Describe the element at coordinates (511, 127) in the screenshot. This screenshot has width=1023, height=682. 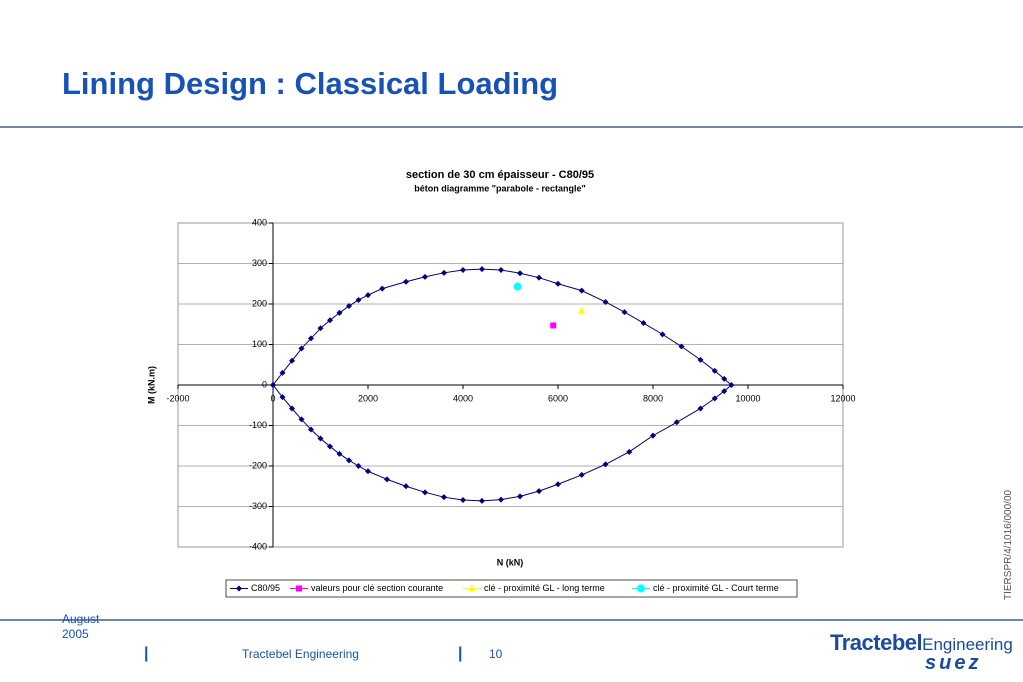
I see `header-rule` at that location.